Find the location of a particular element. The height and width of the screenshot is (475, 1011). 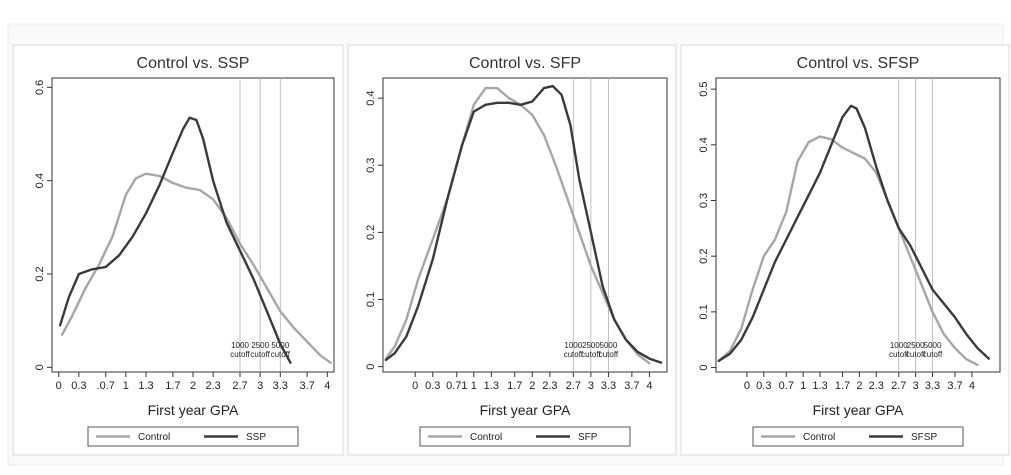

panel-title: Control vs. SFP is located at coordinates (525, 63).